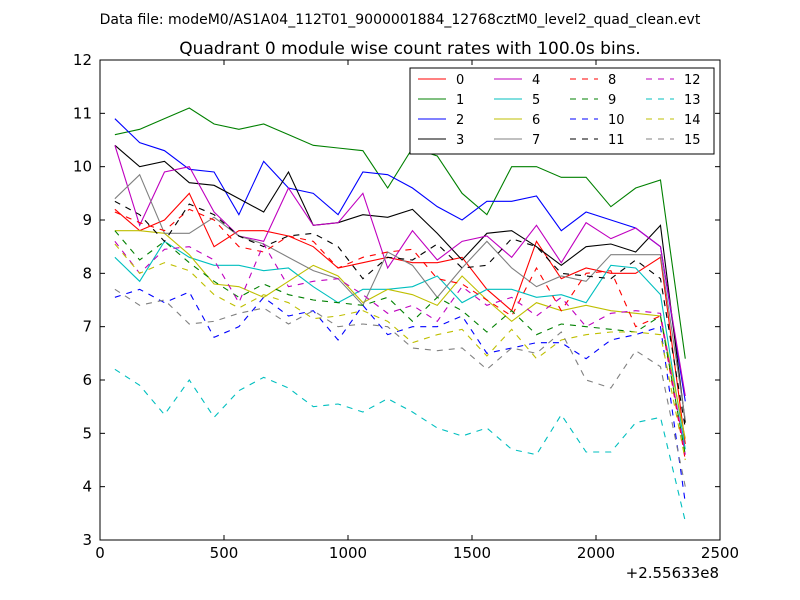 This screenshot has width=800, height=600. What do you see at coordinates (87, 540) in the screenshot?
I see `y-tick-label: 3` at bounding box center [87, 540].